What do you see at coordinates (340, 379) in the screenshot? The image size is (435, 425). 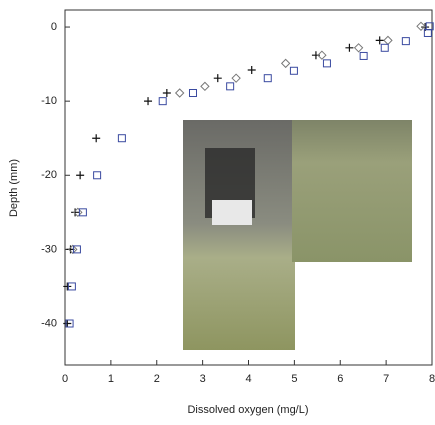 I see `x-tick-label: 6` at bounding box center [340, 379].